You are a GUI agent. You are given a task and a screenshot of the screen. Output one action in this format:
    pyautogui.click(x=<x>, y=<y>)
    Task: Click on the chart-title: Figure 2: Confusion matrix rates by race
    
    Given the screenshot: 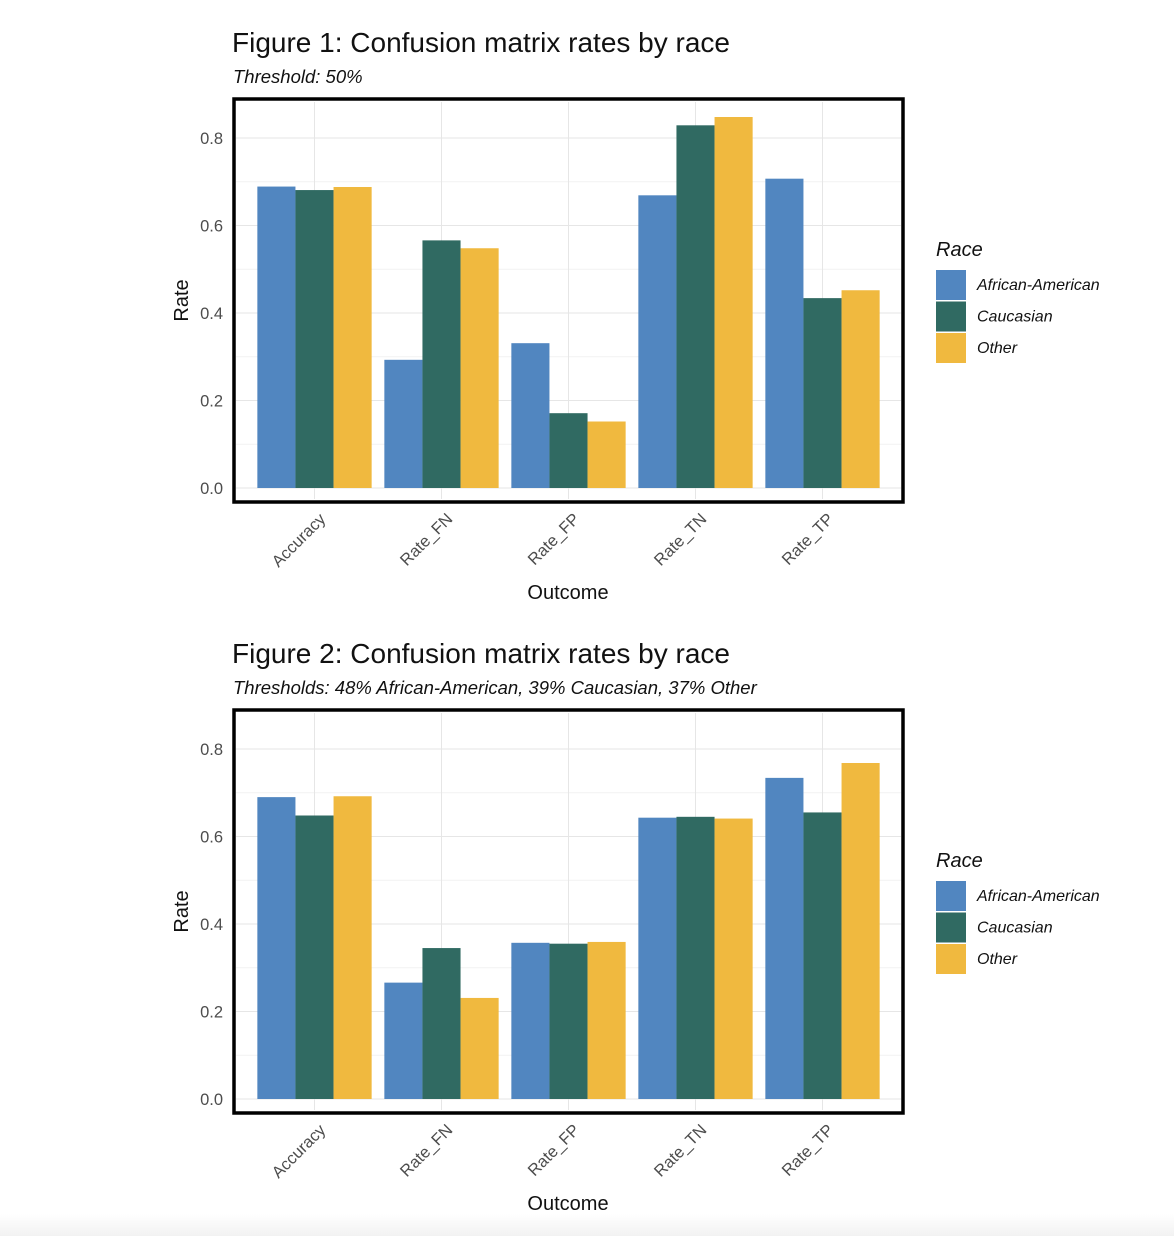 What is the action you would take?
    pyautogui.click(x=481, y=653)
    